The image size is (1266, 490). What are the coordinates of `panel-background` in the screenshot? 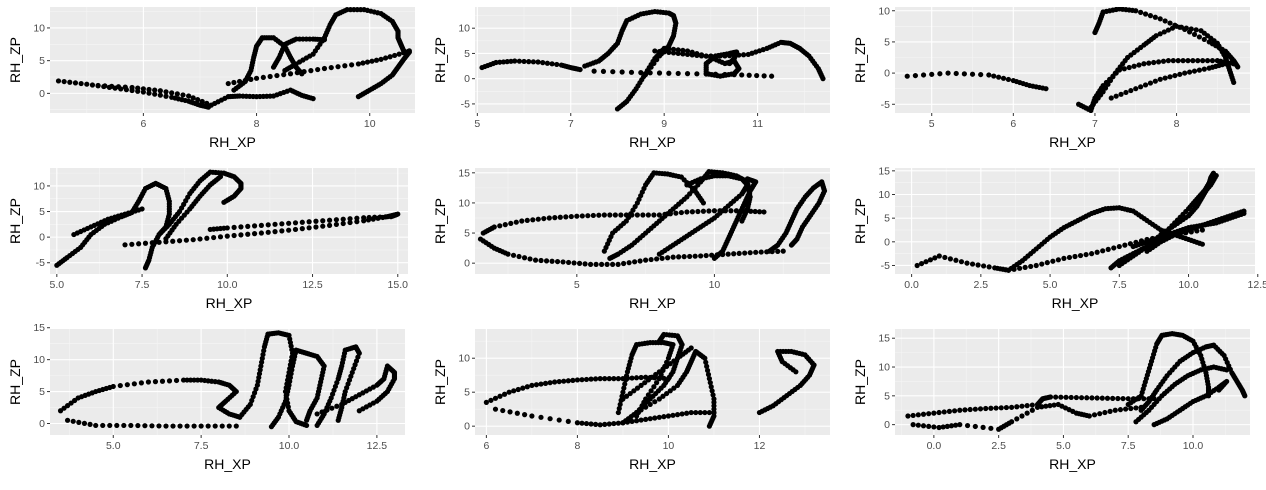 It's located at (1072, 382).